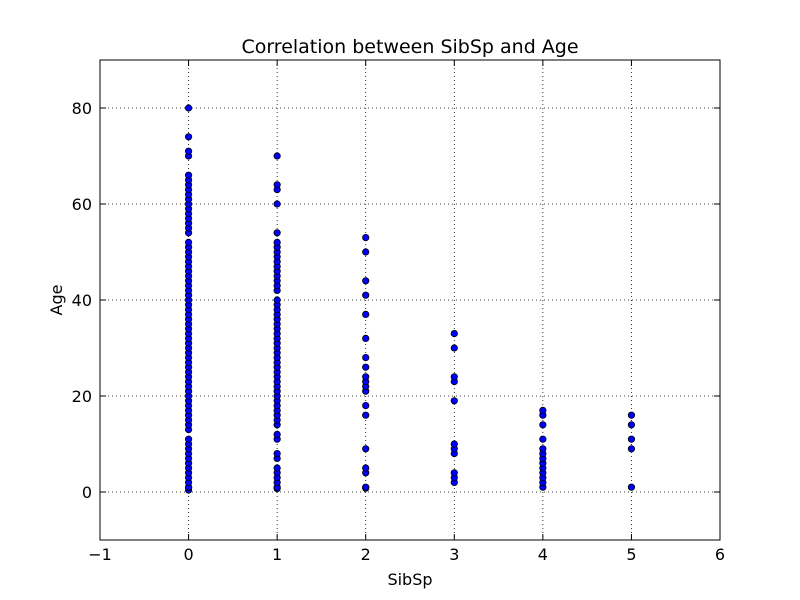 The height and width of the screenshot is (600, 800). What do you see at coordinates (277, 554) in the screenshot?
I see `x-tick-label: 1` at bounding box center [277, 554].